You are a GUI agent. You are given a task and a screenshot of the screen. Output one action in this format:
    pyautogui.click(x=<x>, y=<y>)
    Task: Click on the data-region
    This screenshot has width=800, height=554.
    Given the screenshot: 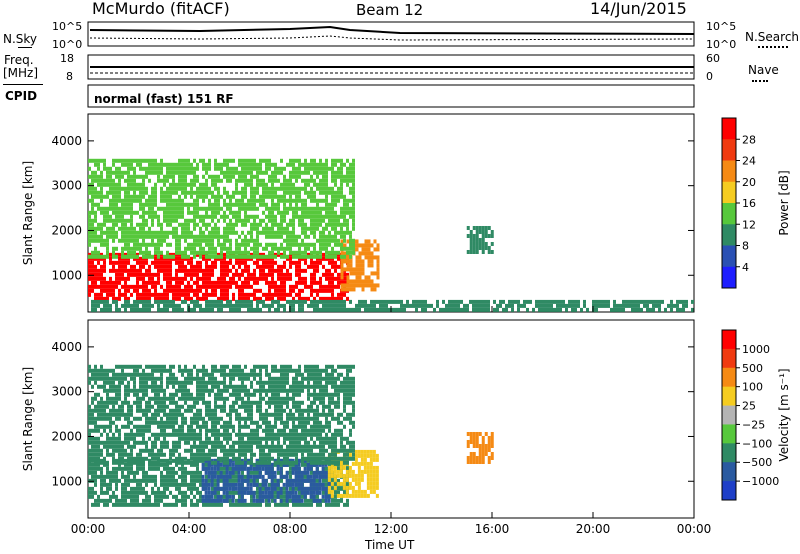 What is the action you would take?
    pyautogui.click(x=221, y=414)
    